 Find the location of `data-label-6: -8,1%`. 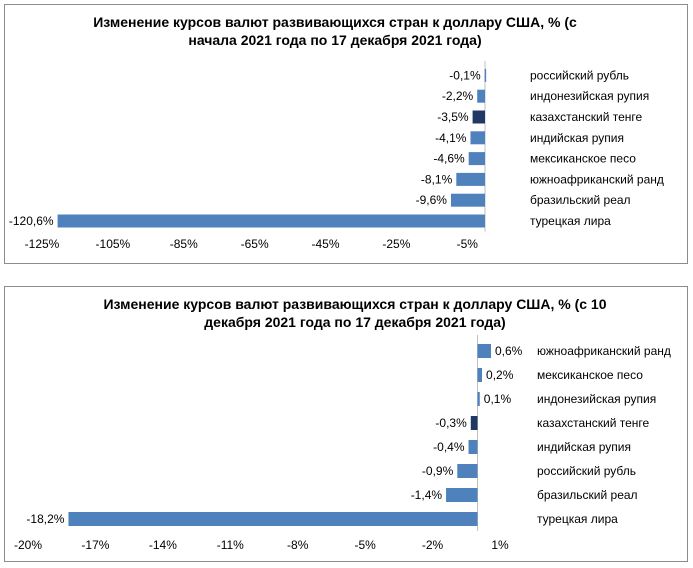

data-label-6: -8,1% is located at coordinates (437, 179).